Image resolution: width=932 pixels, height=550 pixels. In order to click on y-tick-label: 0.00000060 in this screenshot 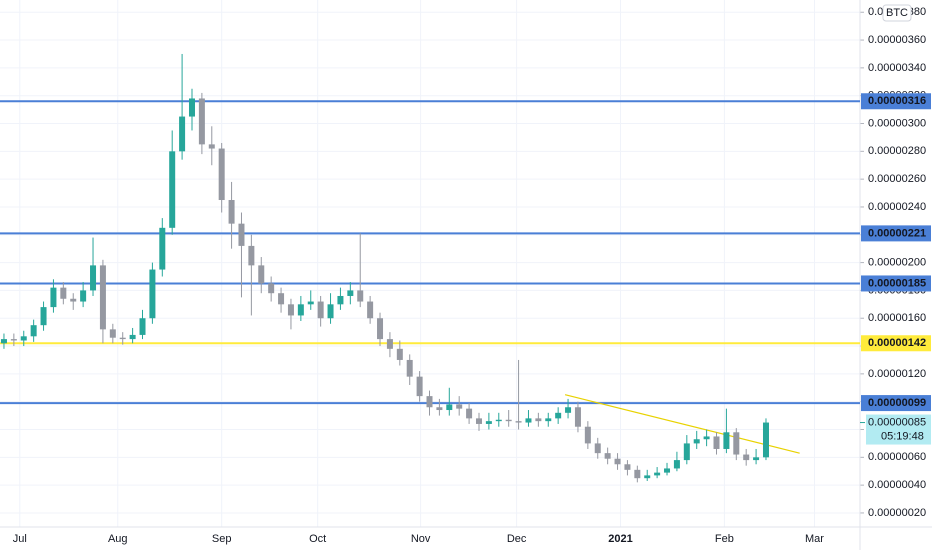, I will do `click(897, 457)`.